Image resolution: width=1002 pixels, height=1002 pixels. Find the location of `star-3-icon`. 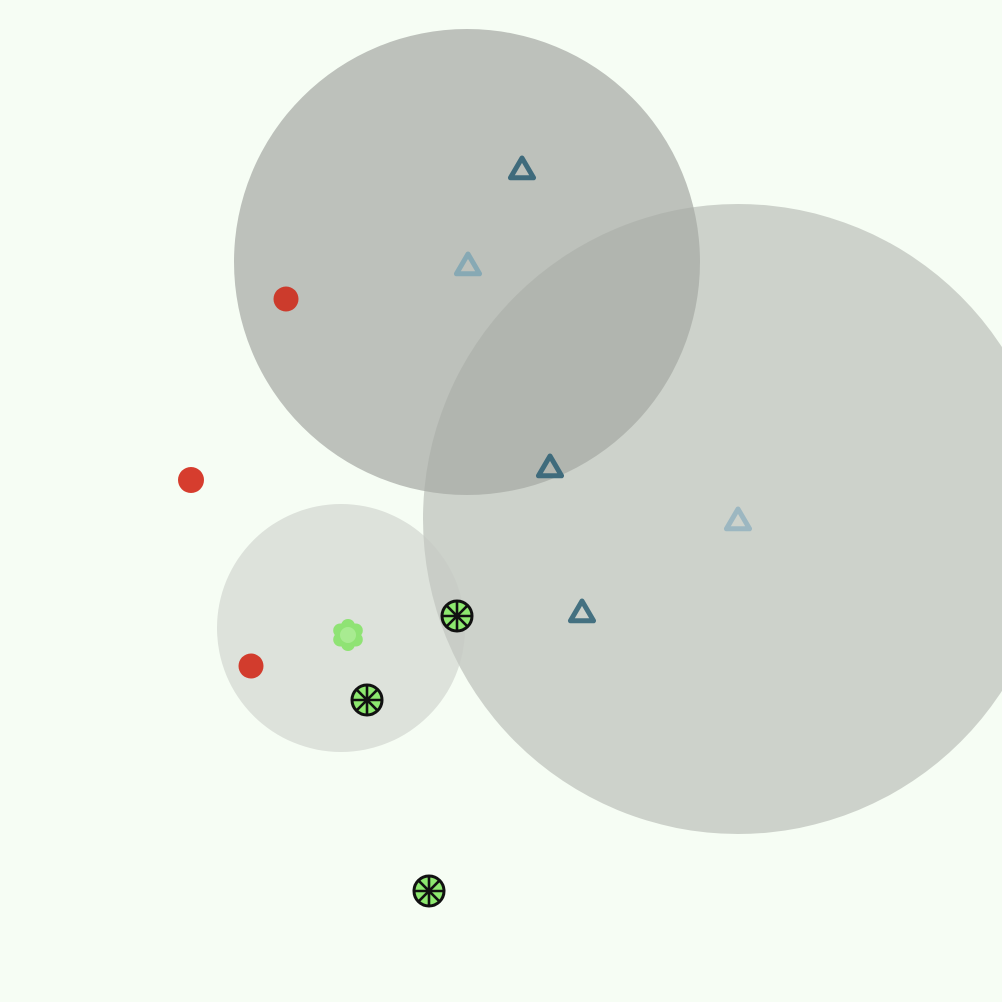

star-3-icon is located at coordinates (429, 891).